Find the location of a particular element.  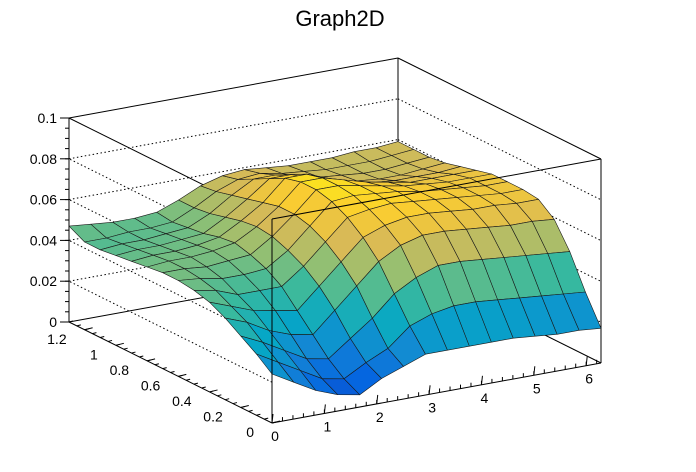

y-tick-label: 1.2 is located at coordinates (57, 339).